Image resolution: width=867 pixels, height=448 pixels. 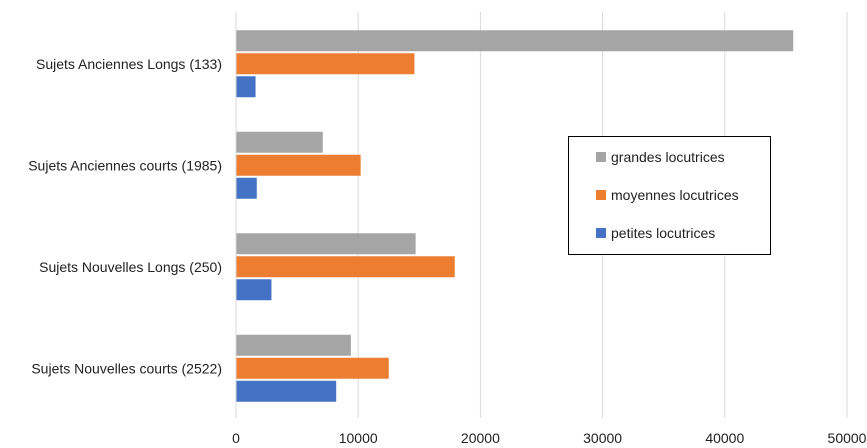 I want to click on x-tick-label: 10000, so click(x=358, y=438).